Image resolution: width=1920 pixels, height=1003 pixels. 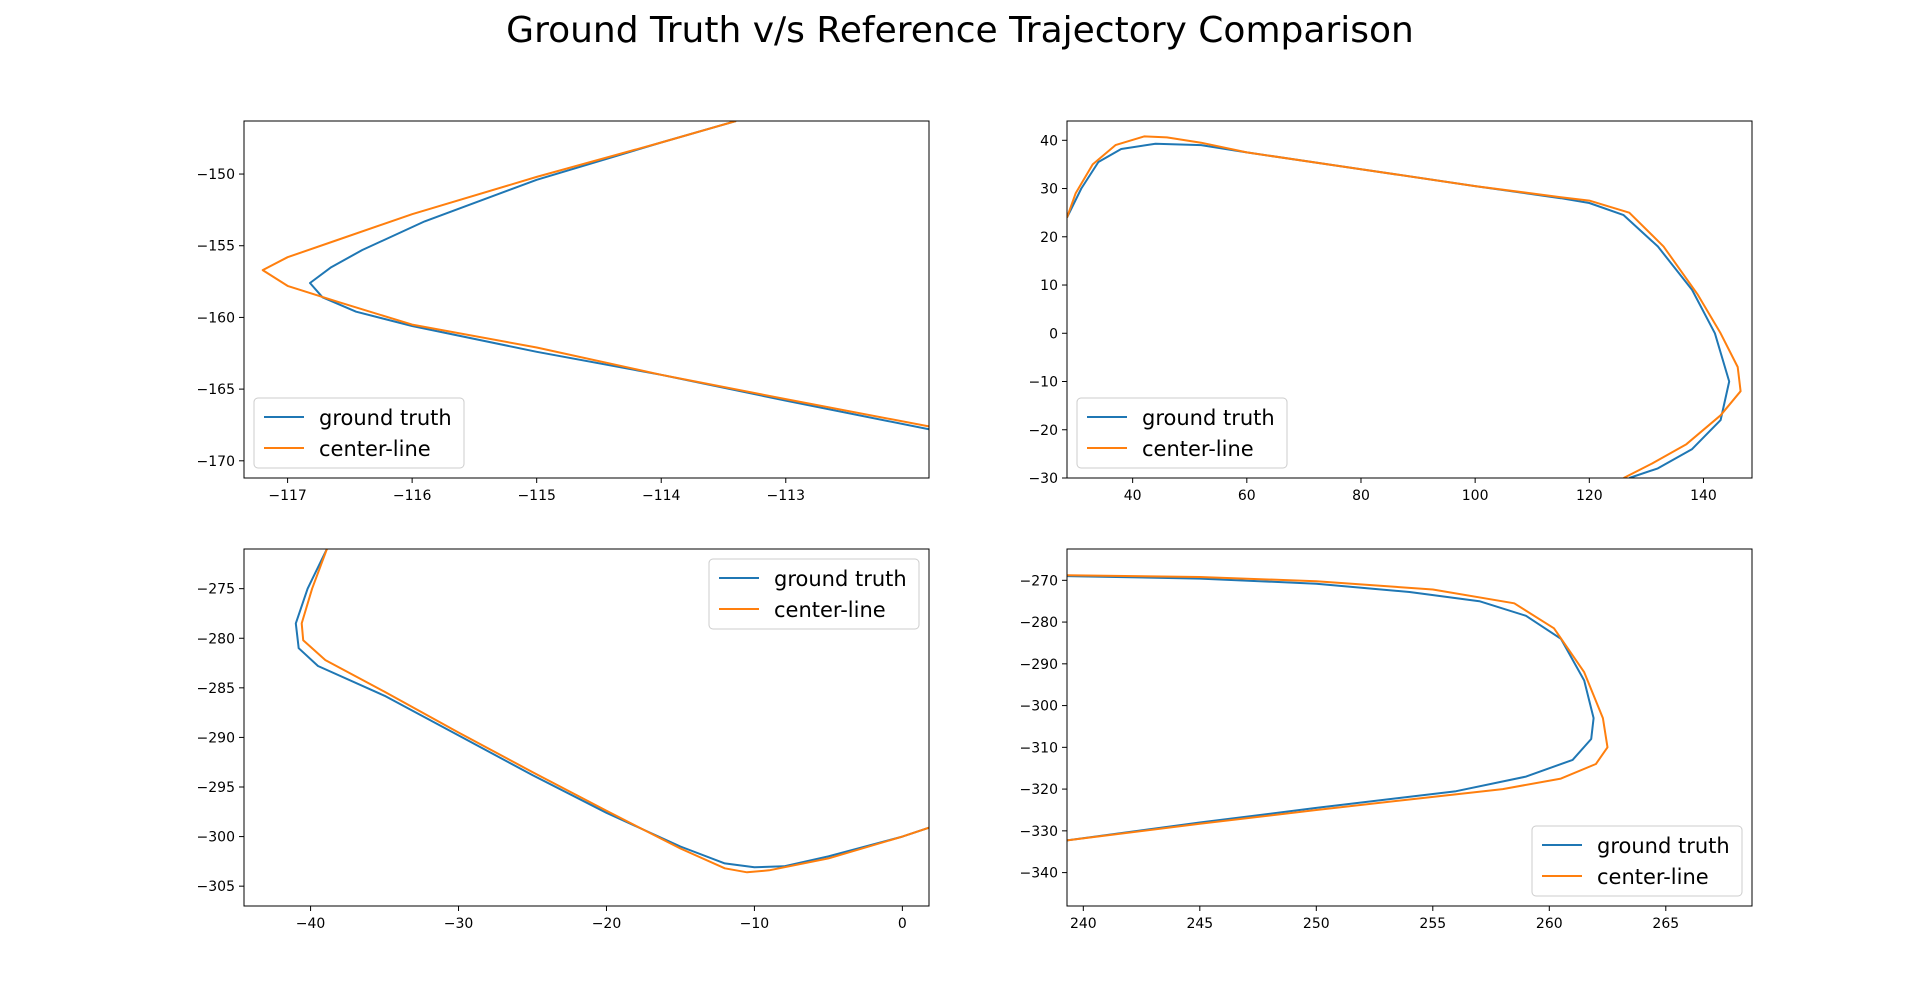 I want to click on x-tick-label: 255, so click(x=1432, y=924).